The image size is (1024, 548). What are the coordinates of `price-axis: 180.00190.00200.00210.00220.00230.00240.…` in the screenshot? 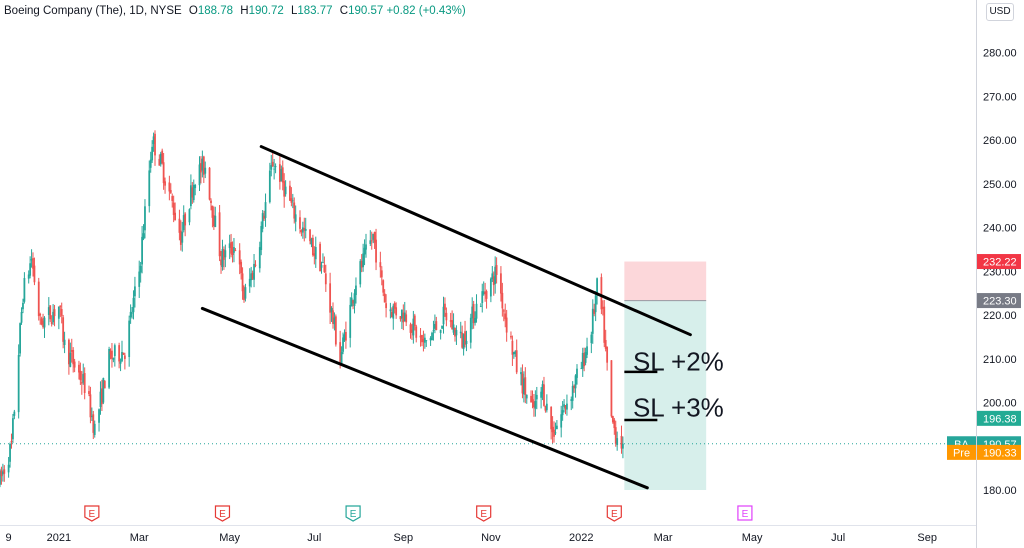 It's located at (1000, 273).